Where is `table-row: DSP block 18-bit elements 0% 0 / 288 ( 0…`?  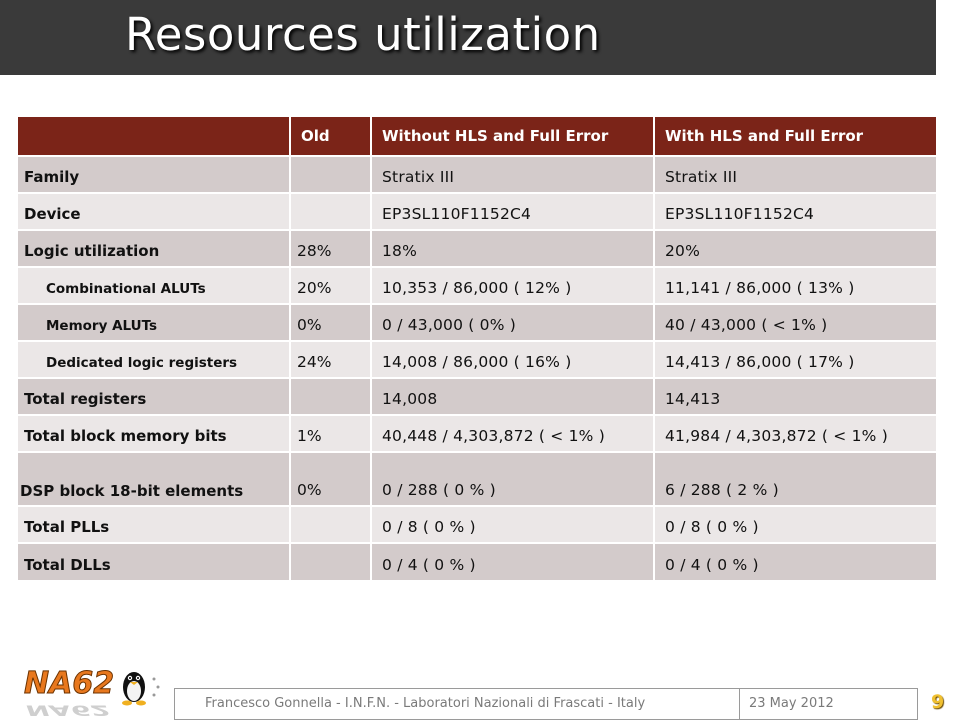
table-row: DSP block 18-bit elements 0% 0 / 288 ( 0… is located at coordinates (477, 478).